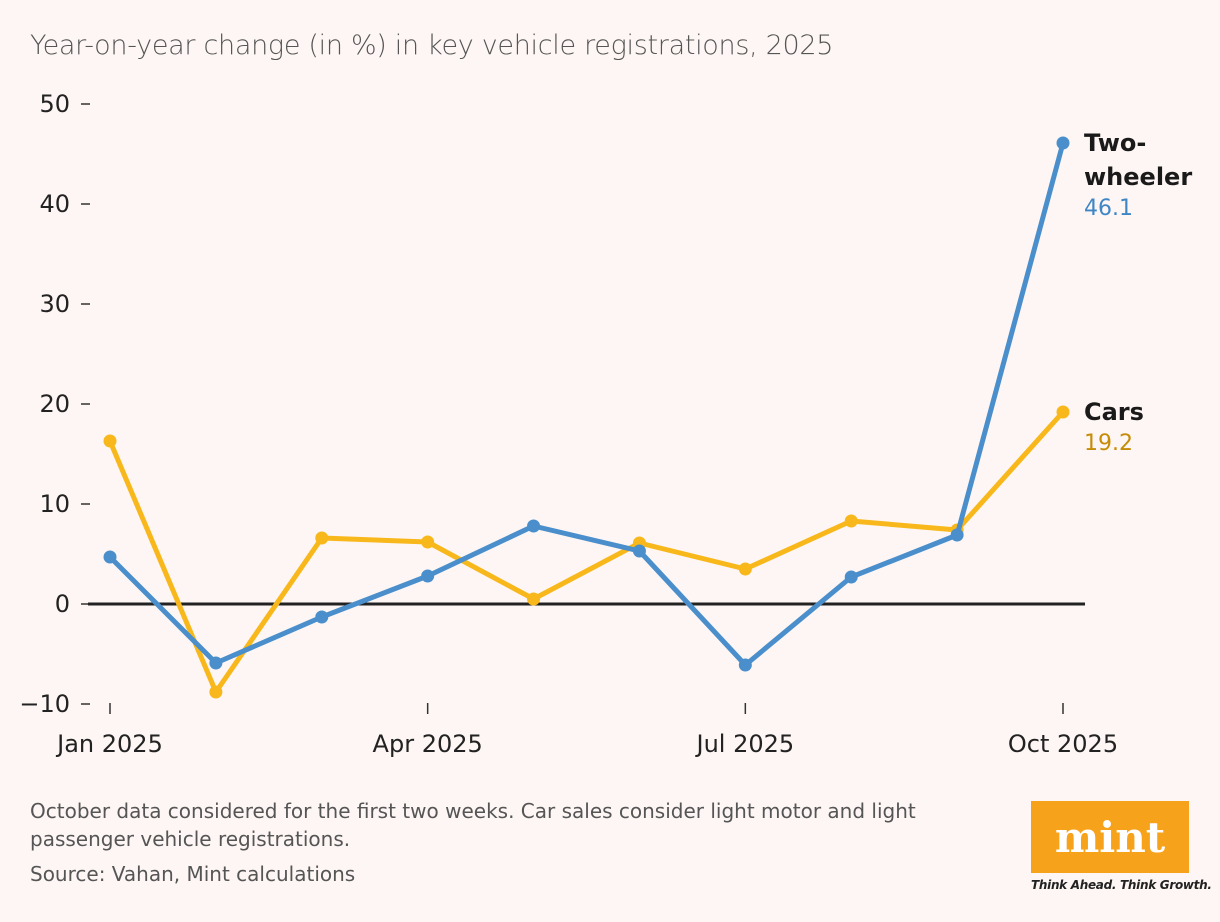  What do you see at coordinates (428, 744) in the screenshot?
I see `x-tick-label: Apr 2025` at bounding box center [428, 744].